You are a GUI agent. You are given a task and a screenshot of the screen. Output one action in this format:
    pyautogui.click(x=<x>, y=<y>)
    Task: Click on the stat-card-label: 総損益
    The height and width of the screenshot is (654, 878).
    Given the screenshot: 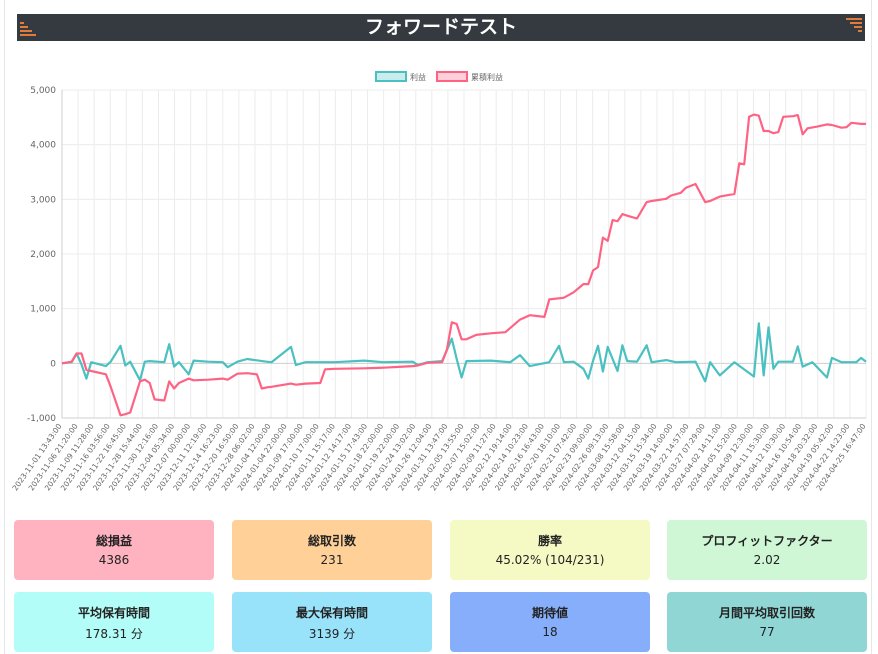 What is the action you would take?
    pyautogui.click(x=113, y=541)
    